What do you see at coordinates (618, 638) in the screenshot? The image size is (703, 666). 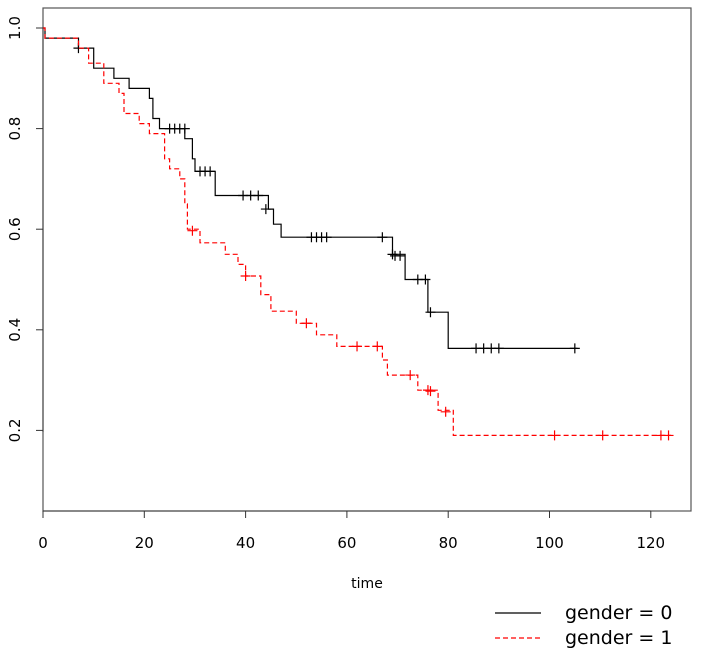 I see `legend-label-gender-1: gender = 1` at bounding box center [618, 638].